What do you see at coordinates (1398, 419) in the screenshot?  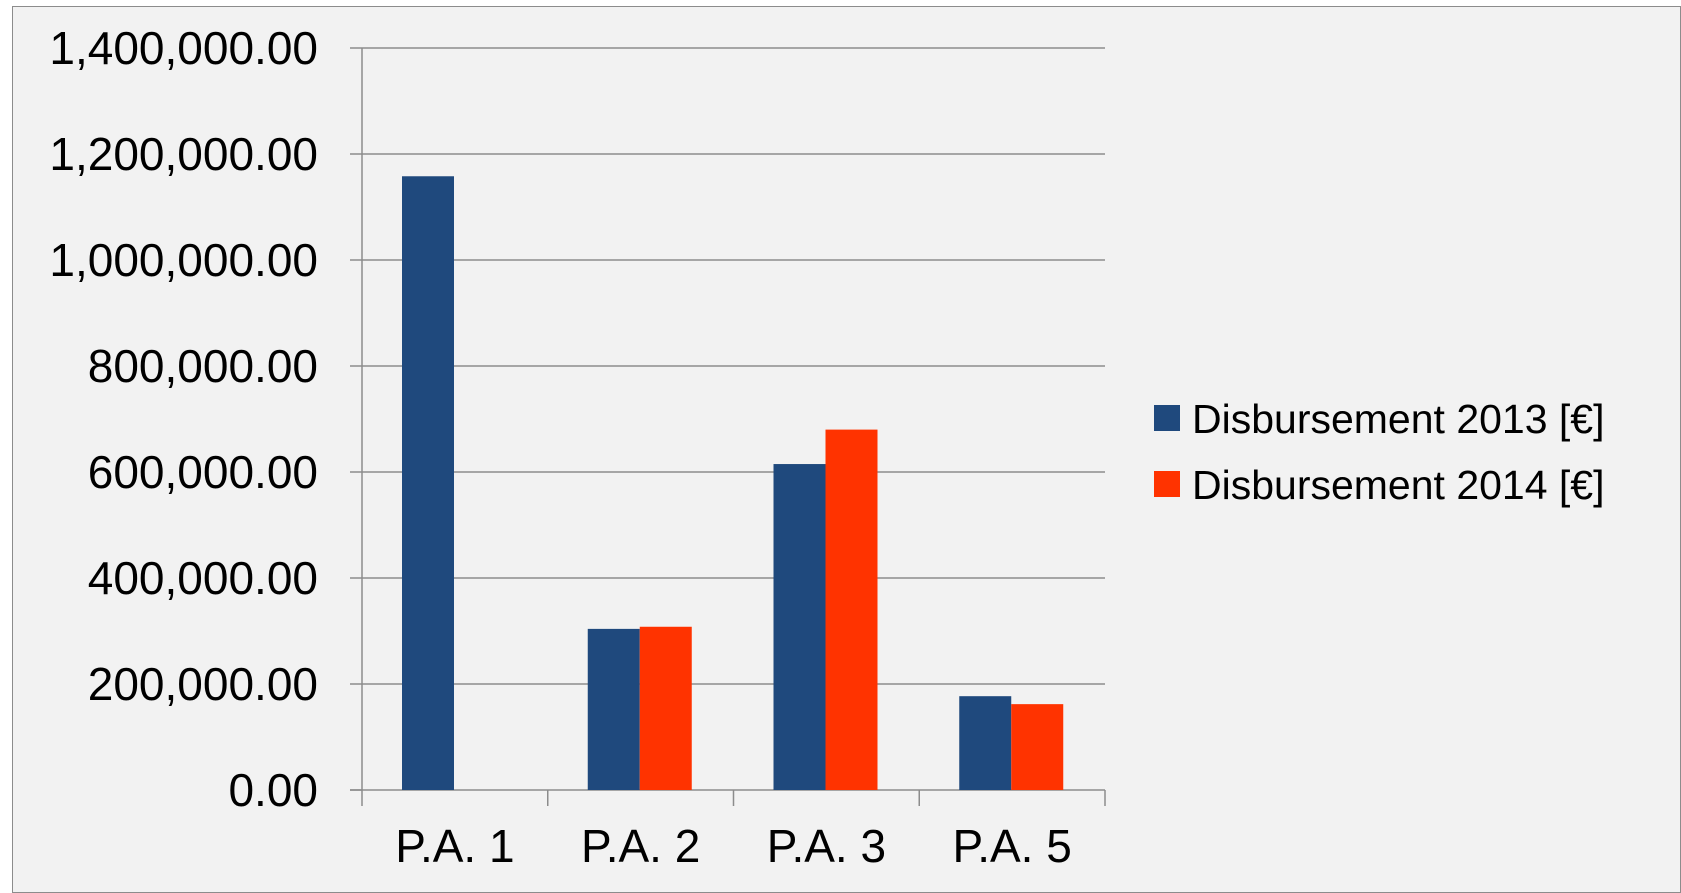 I see `legend-label: Disbursement 2013 [€]` at bounding box center [1398, 419].